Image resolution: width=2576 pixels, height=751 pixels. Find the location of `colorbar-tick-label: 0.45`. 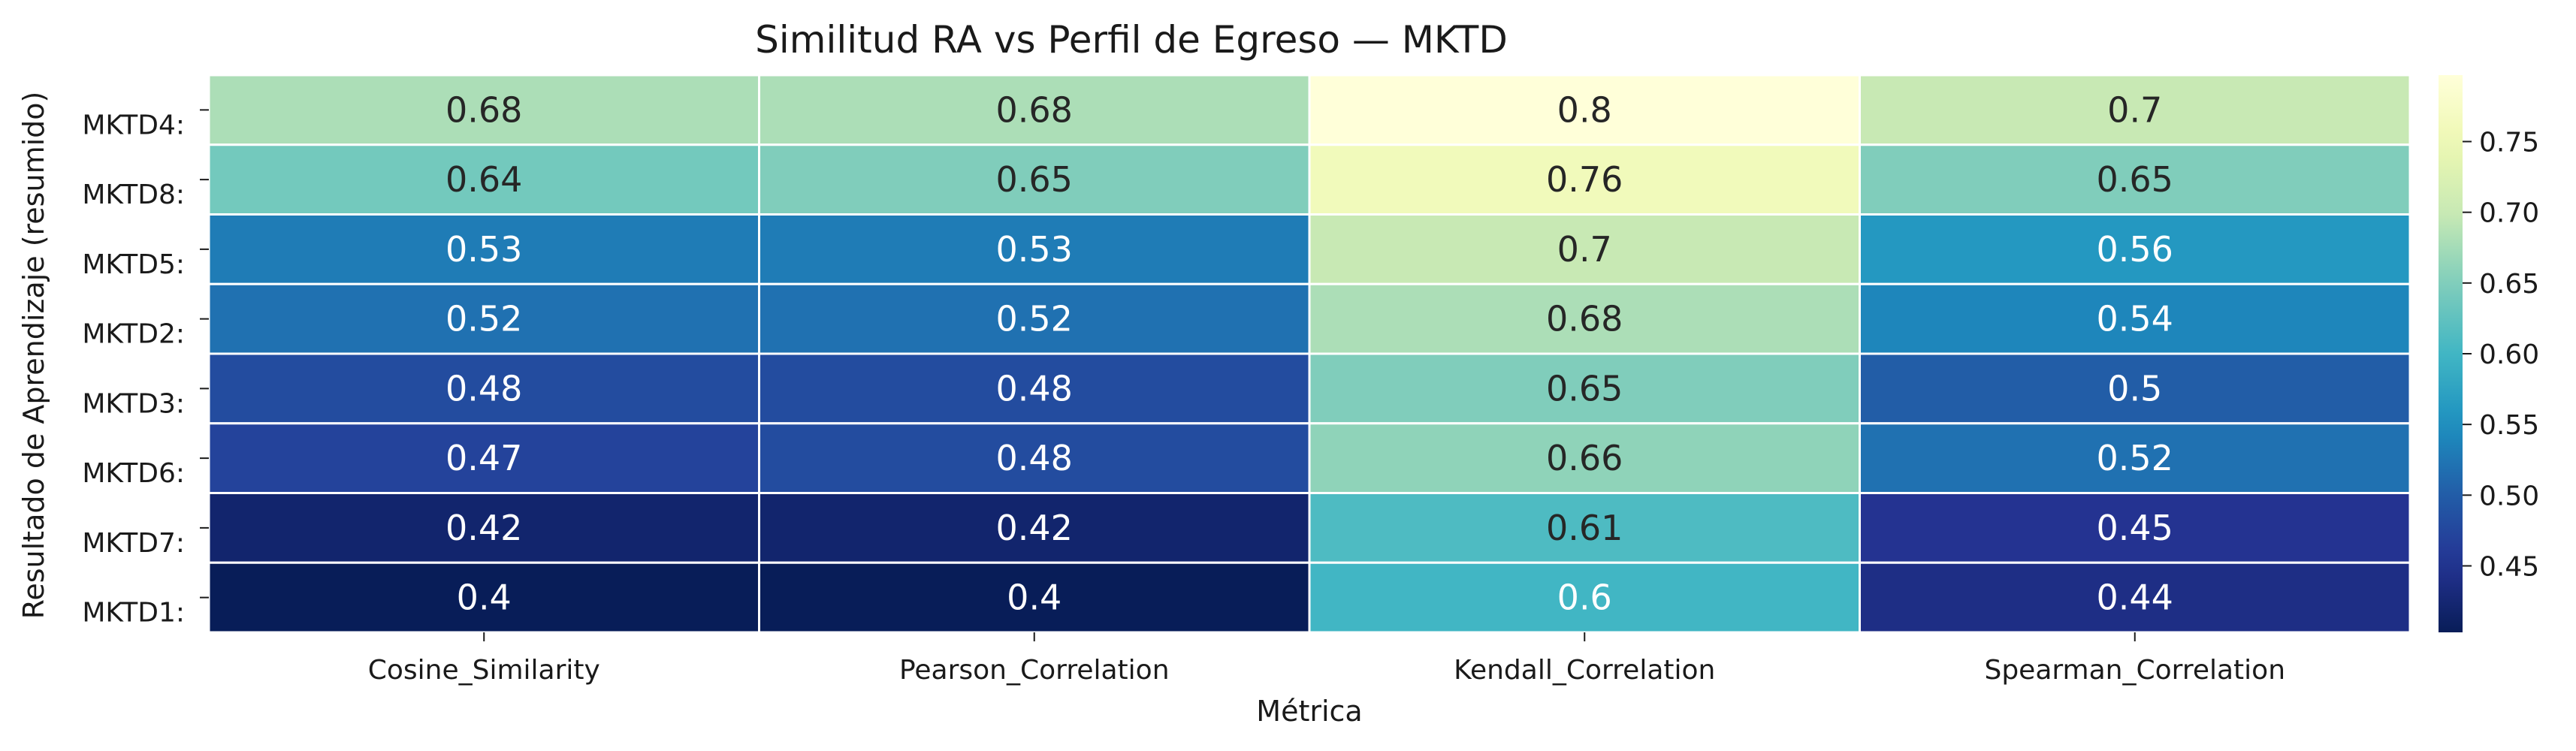

colorbar-tick-label: 0.45 is located at coordinates (2509, 566).